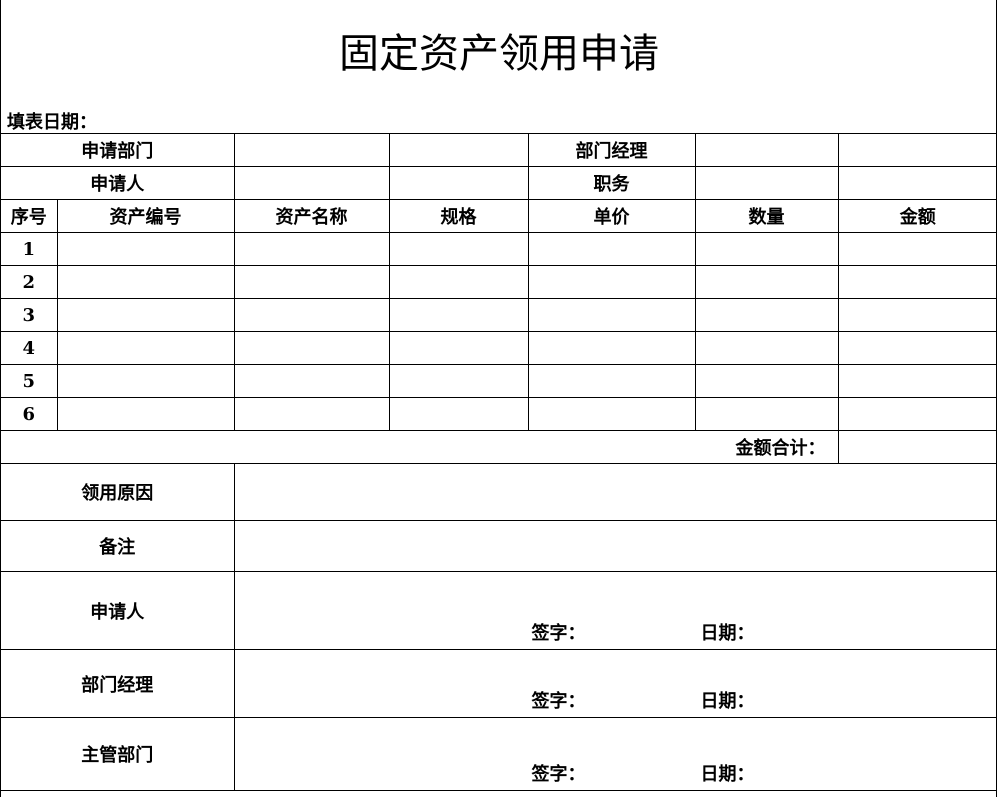 This screenshot has height=797, width=997. I want to click on sign-label: 申请人, so click(118, 610).